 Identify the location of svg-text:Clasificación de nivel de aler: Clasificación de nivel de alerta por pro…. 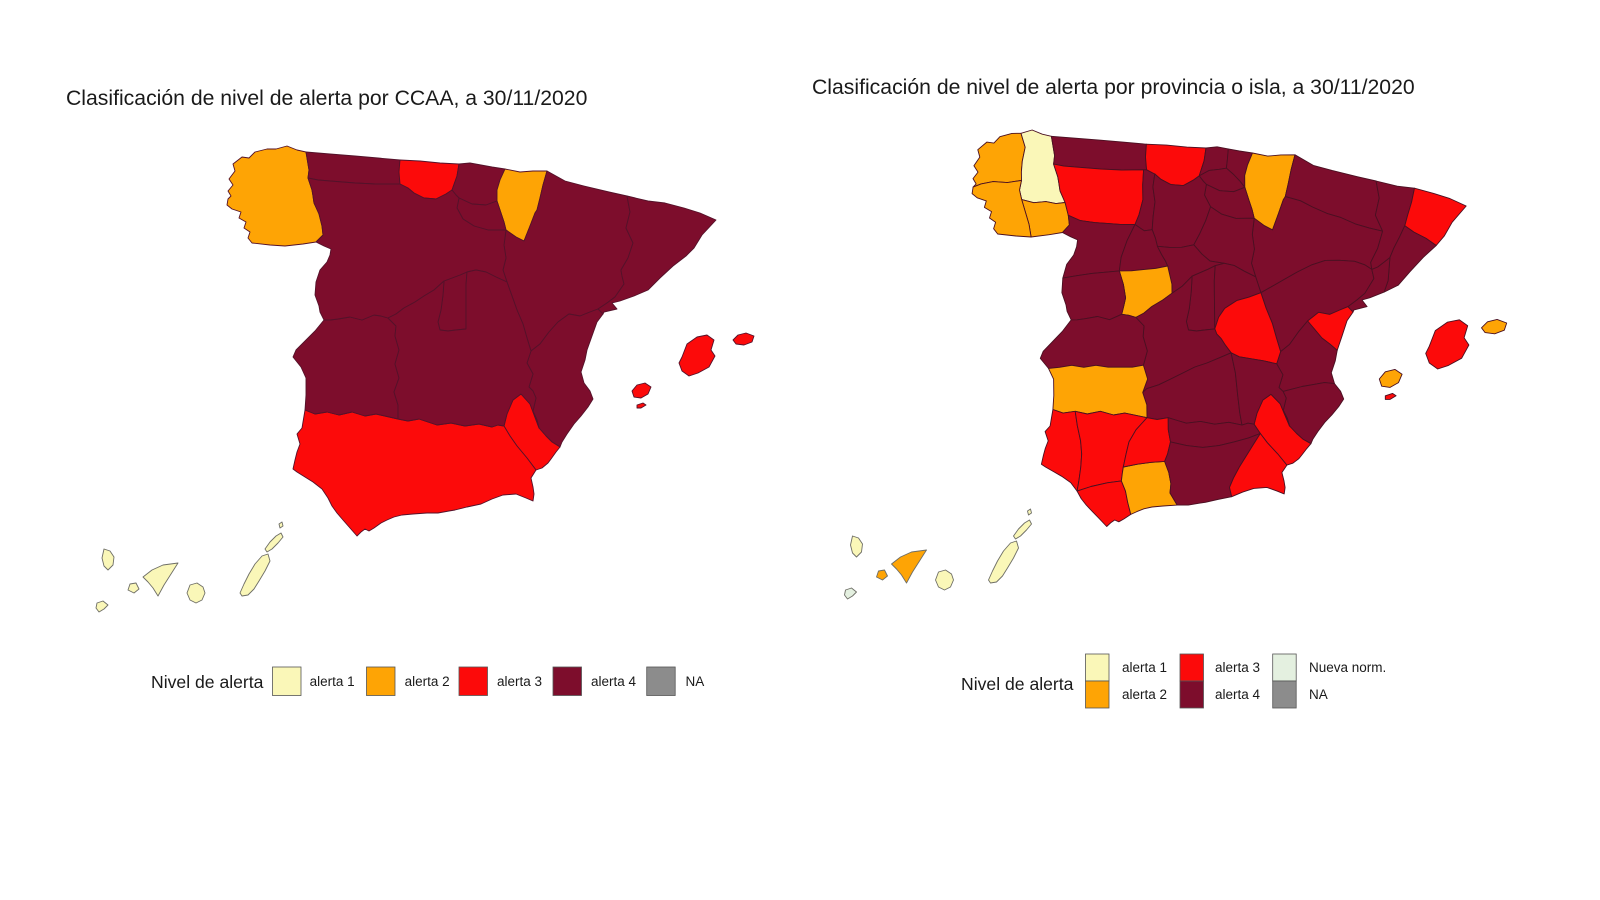
(1113, 87).